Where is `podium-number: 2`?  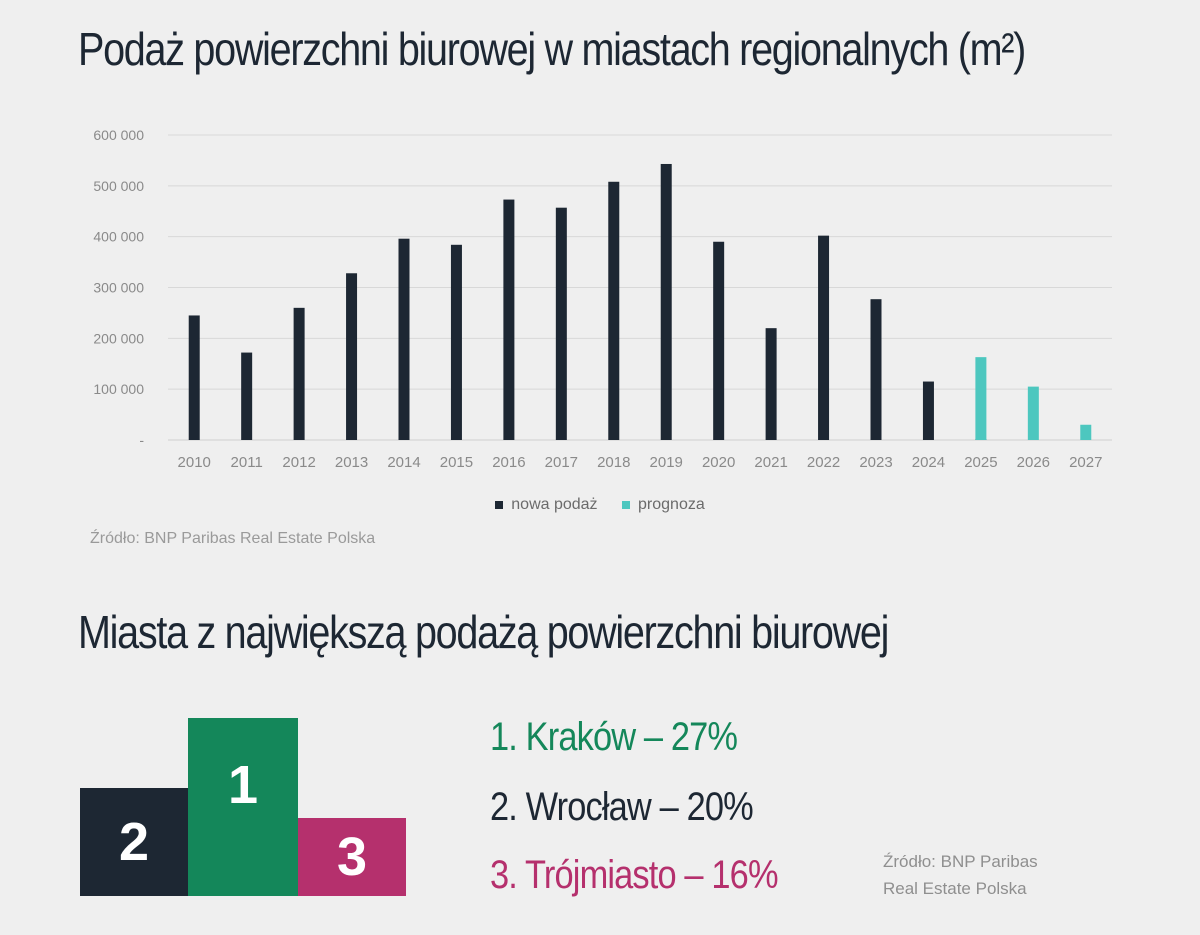 podium-number: 2 is located at coordinates (134, 842).